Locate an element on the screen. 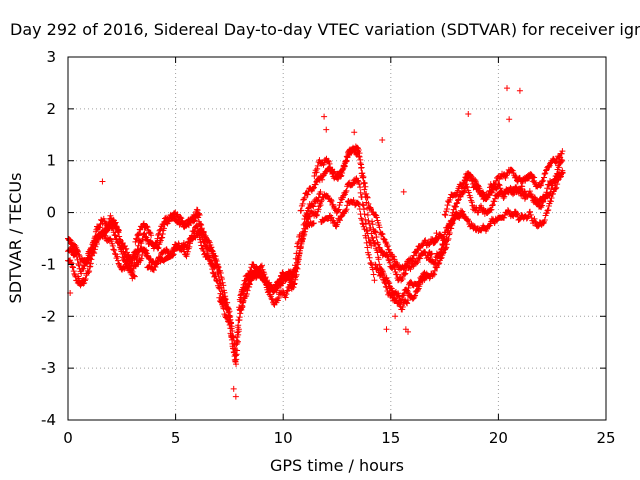  y-tick-label: 0 is located at coordinates (51, 213).